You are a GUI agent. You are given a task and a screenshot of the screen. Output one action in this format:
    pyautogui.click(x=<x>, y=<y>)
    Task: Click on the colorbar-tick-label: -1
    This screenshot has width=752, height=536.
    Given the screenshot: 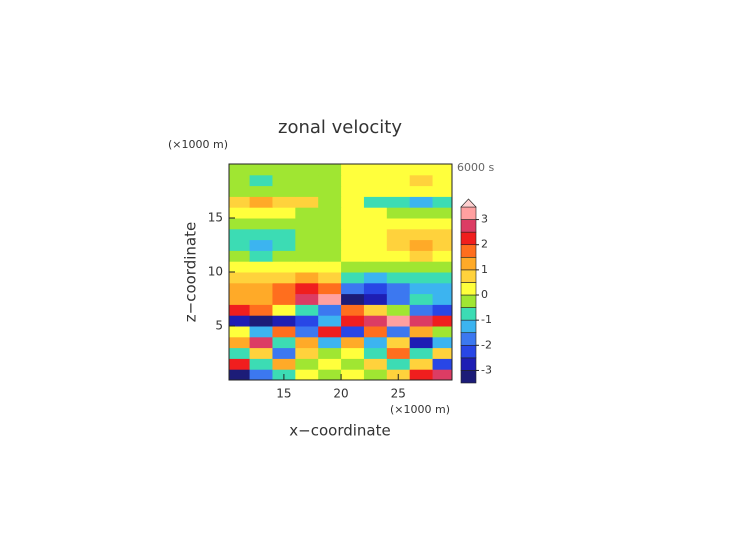 What is the action you would take?
    pyautogui.click(x=486, y=319)
    